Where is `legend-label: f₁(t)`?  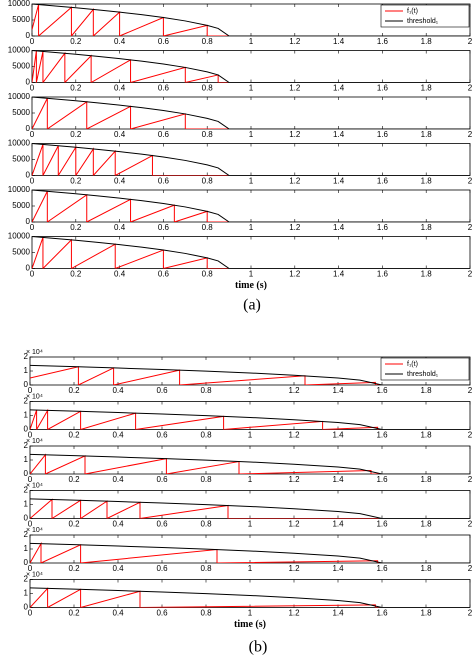
legend-label: f₁(t) is located at coordinates (412, 11).